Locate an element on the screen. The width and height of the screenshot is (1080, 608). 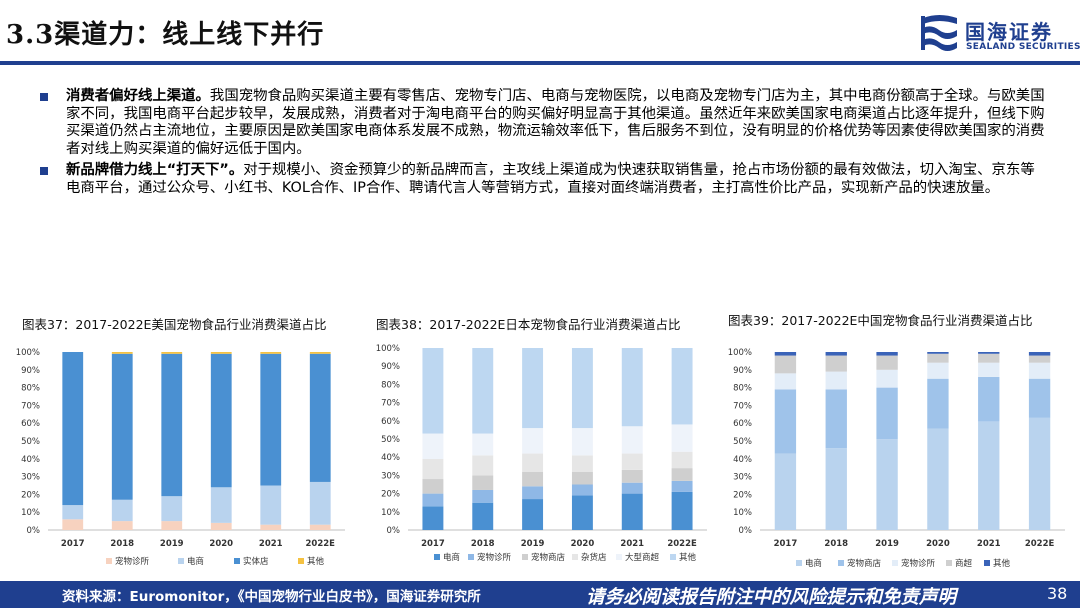
page-title: 3.3渠道力：线上线下并行 is located at coordinates (165, 35).